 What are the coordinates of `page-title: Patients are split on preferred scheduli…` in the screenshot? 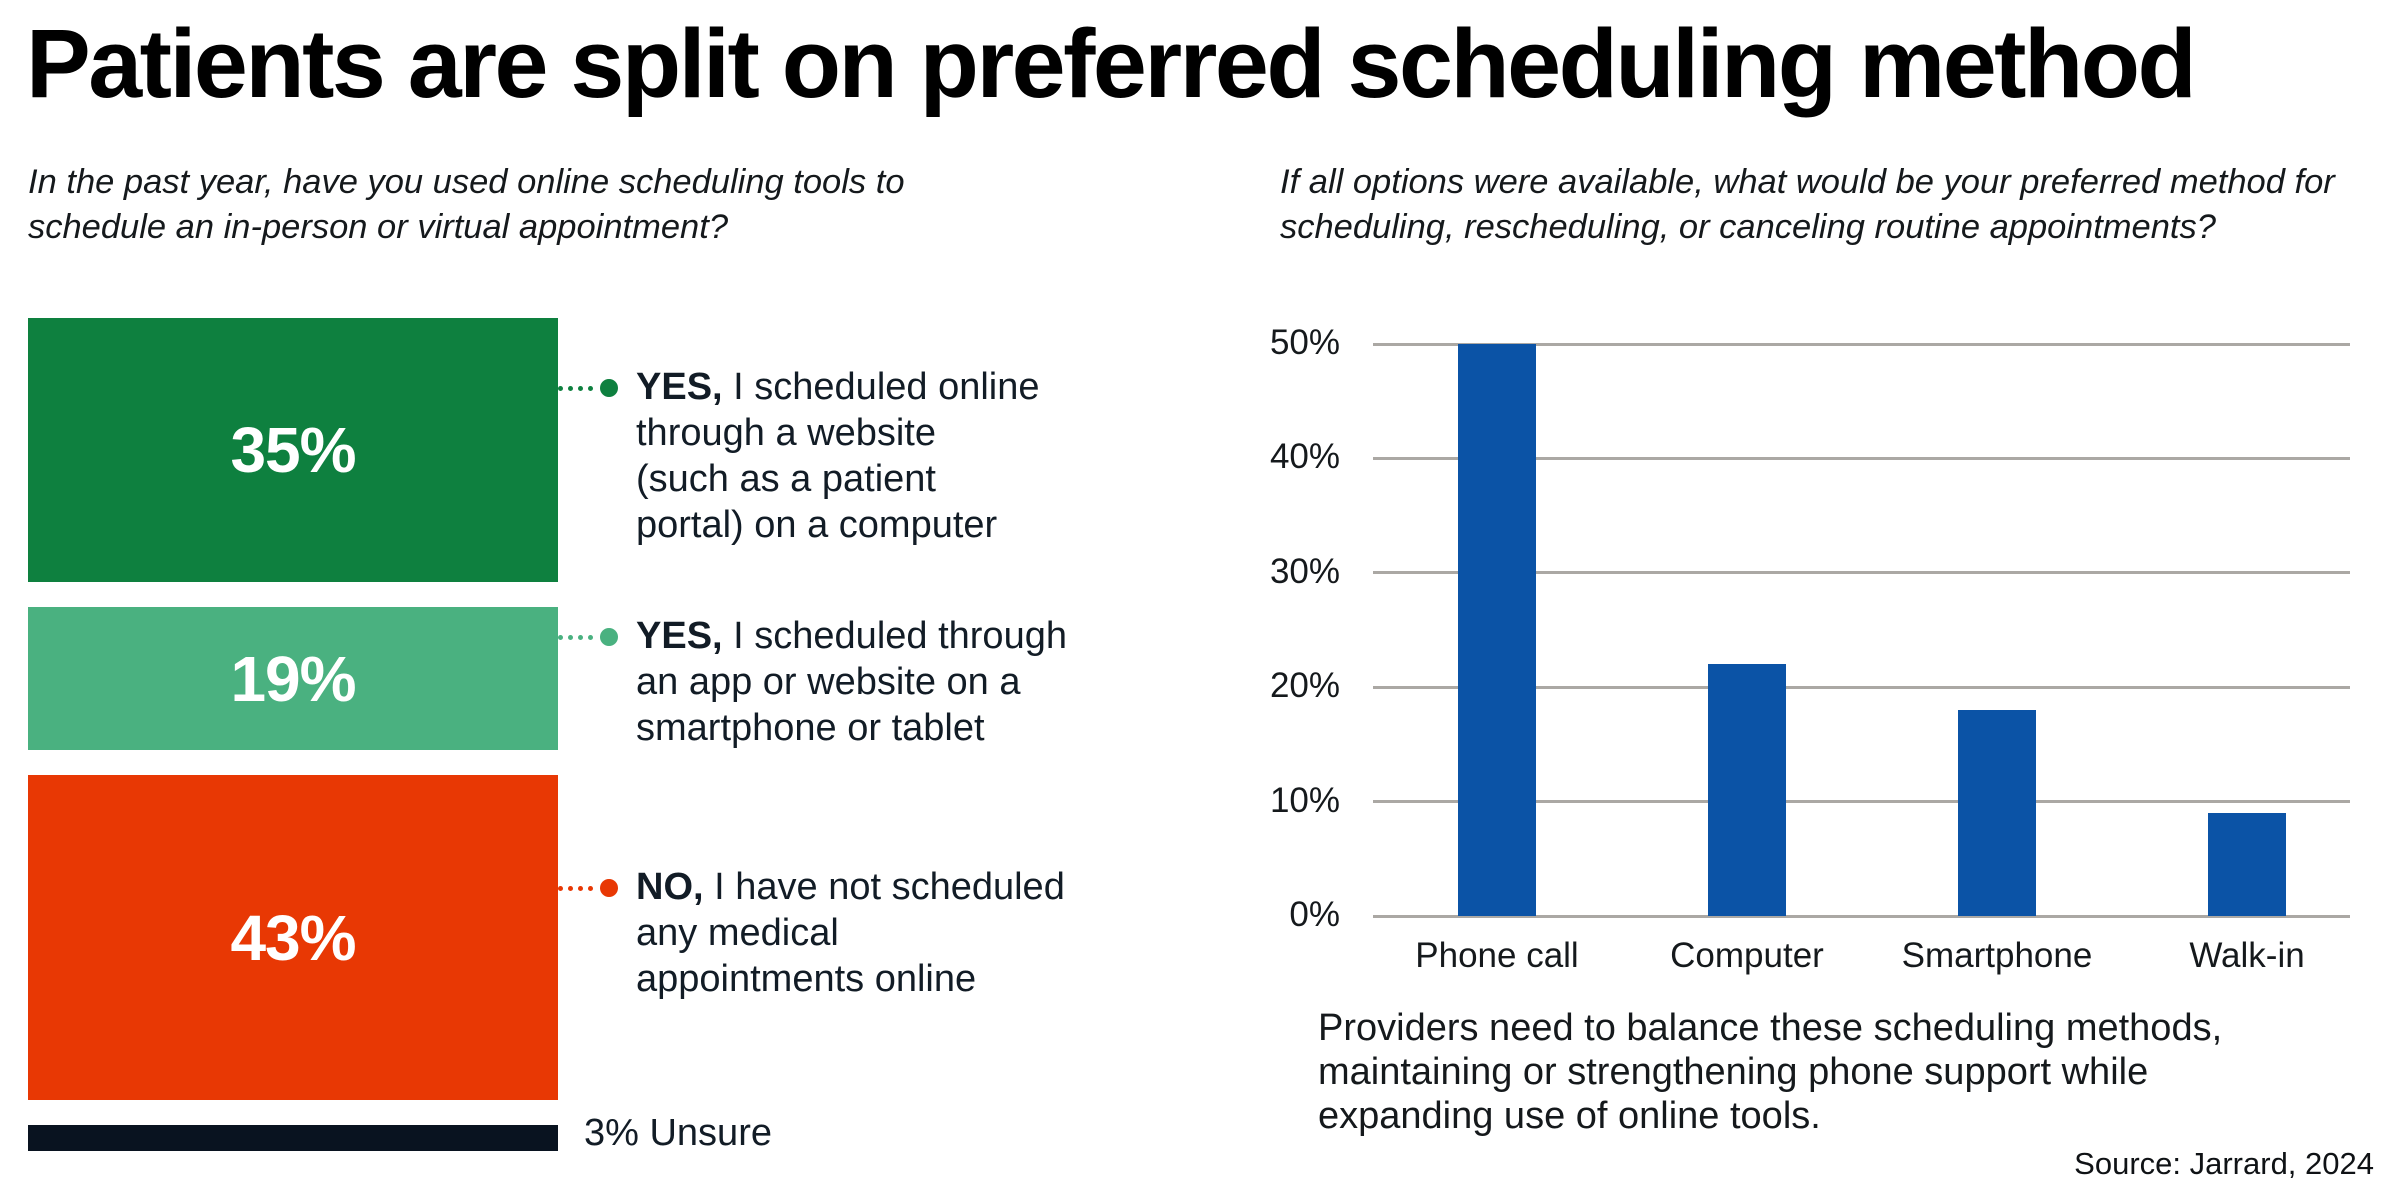 It's located at (1111, 63).